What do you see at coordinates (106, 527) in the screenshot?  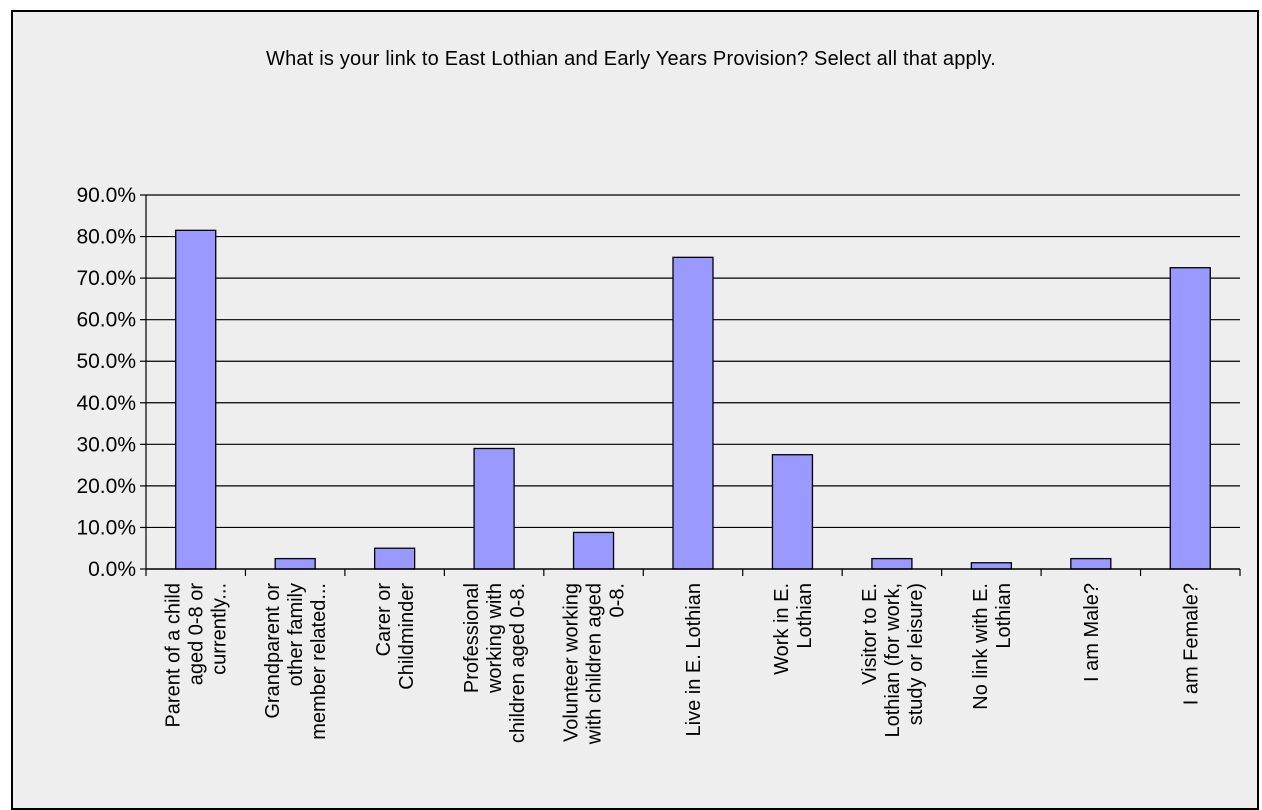 I see `y-tick-label: 10.0%` at bounding box center [106, 527].